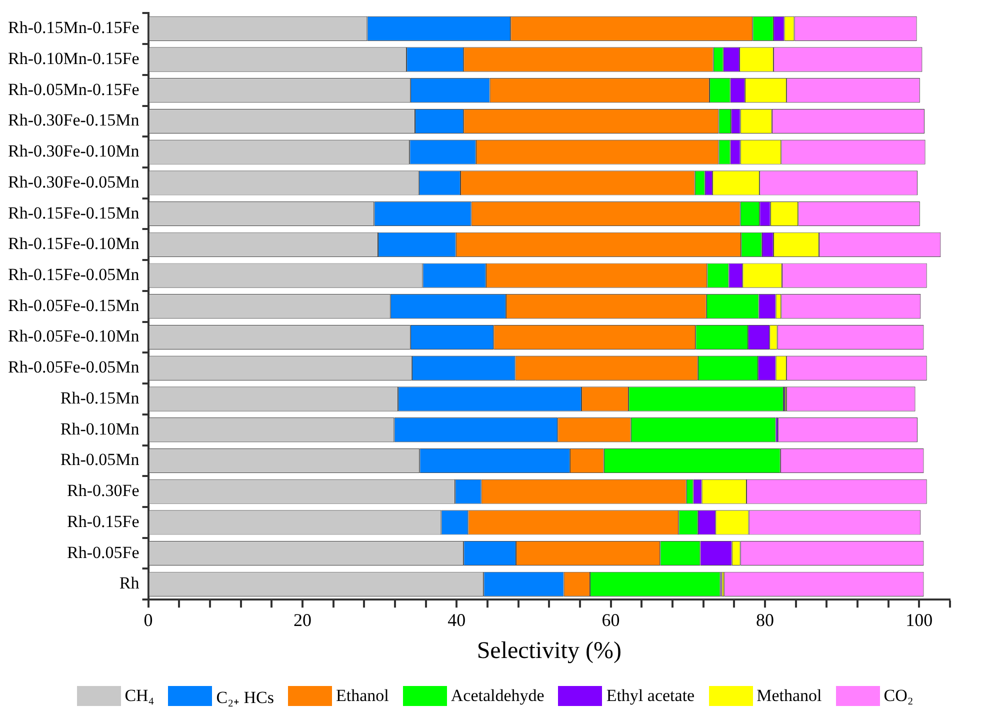  What do you see at coordinates (245, 697) in the screenshot?
I see `legend-label: C₂₊ HCs` at bounding box center [245, 697].